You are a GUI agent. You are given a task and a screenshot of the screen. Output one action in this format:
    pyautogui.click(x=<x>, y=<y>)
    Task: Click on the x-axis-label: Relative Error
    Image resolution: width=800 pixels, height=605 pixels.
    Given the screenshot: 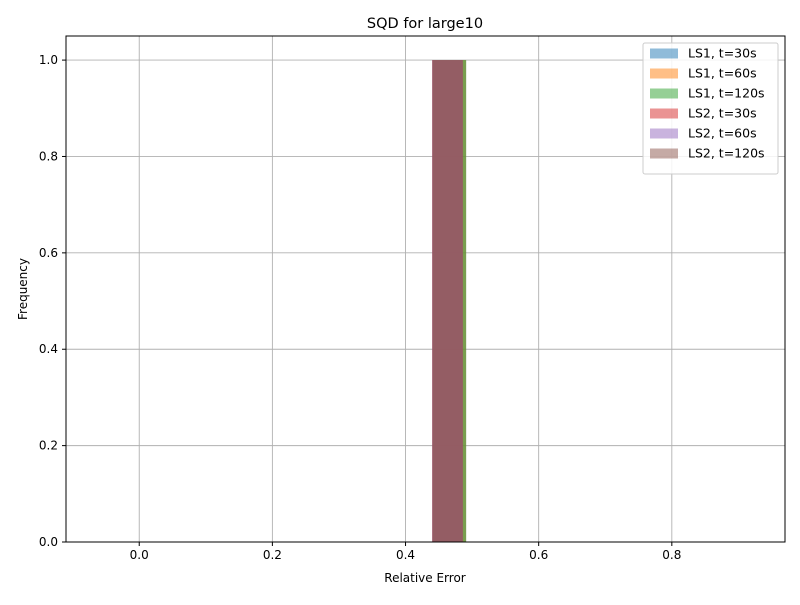 What is the action you would take?
    pyautogui.click(x=425, y=578)
    